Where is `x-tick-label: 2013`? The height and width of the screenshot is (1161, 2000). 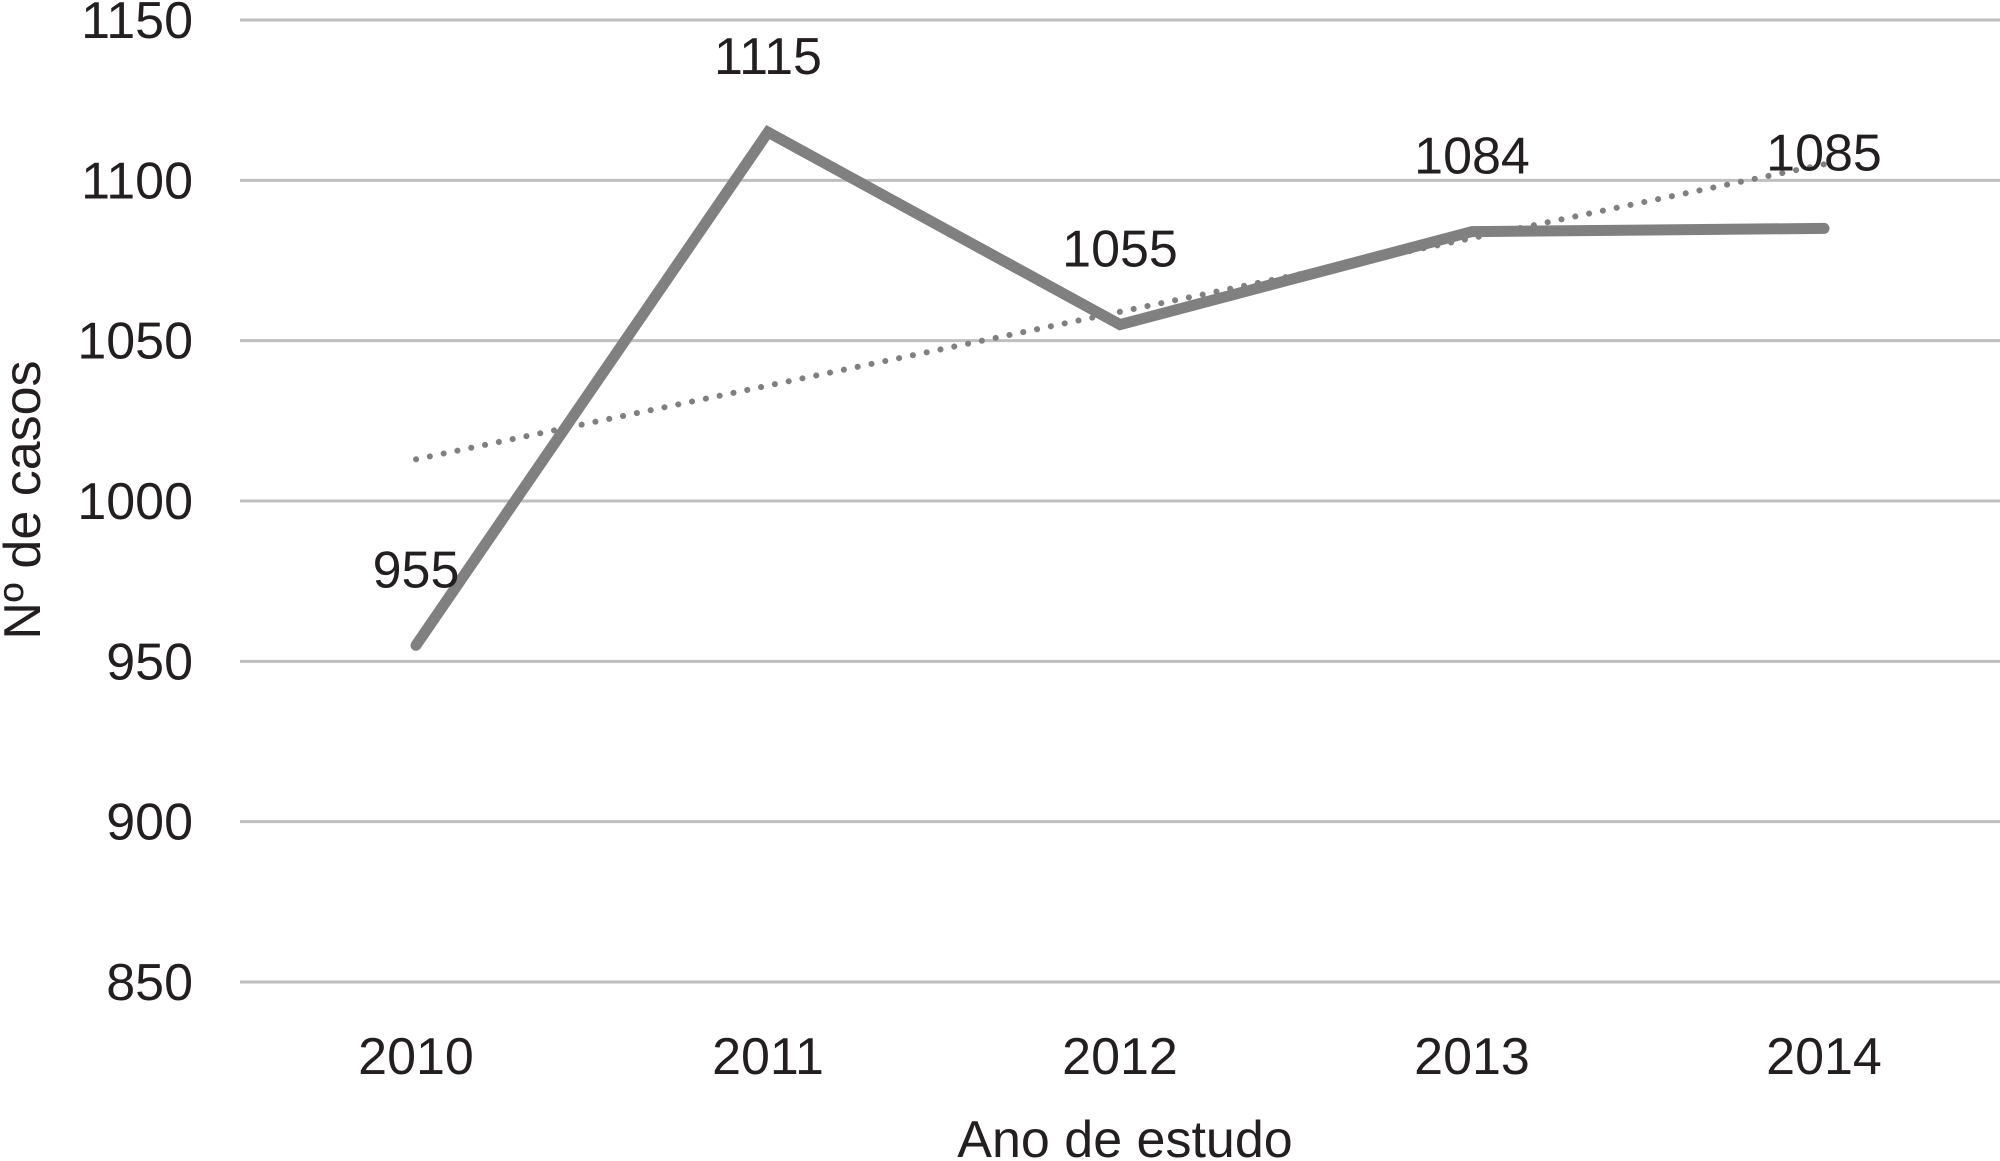
x-tick-label: 2013 is located at coordinates (1472, 1057).